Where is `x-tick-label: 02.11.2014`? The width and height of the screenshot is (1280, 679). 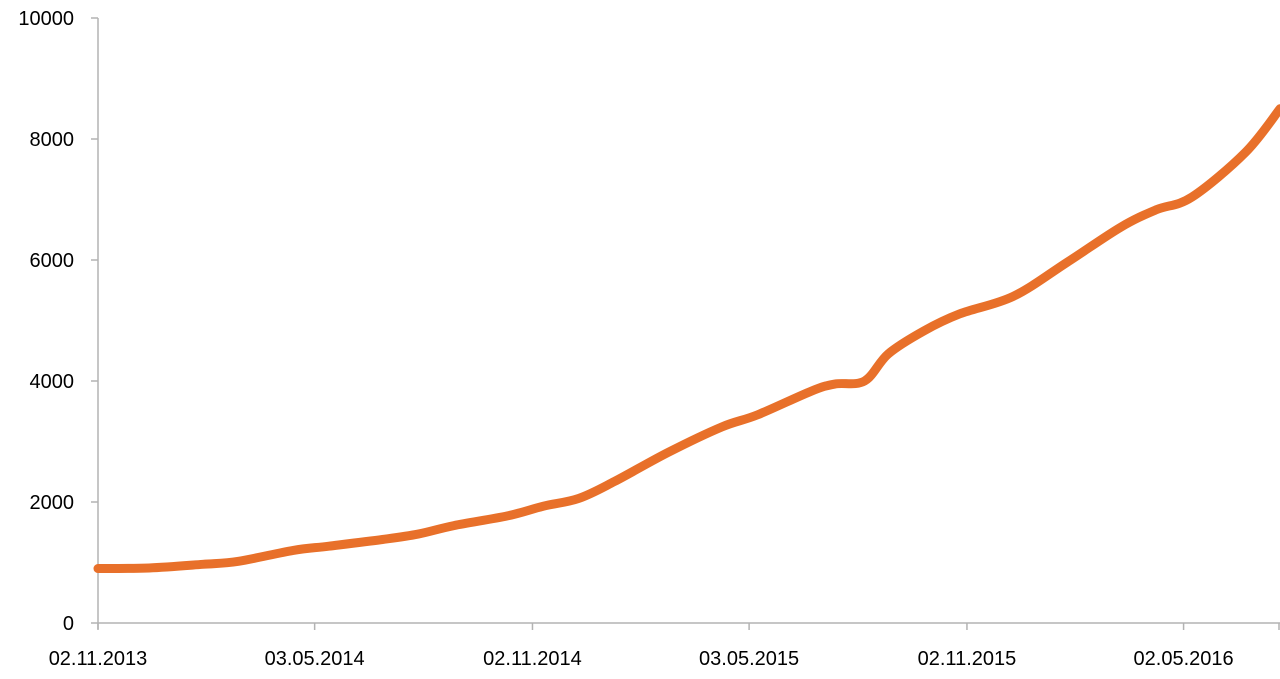
x-tick-label: 02.11.2014 is located at coordinates (532, 659).